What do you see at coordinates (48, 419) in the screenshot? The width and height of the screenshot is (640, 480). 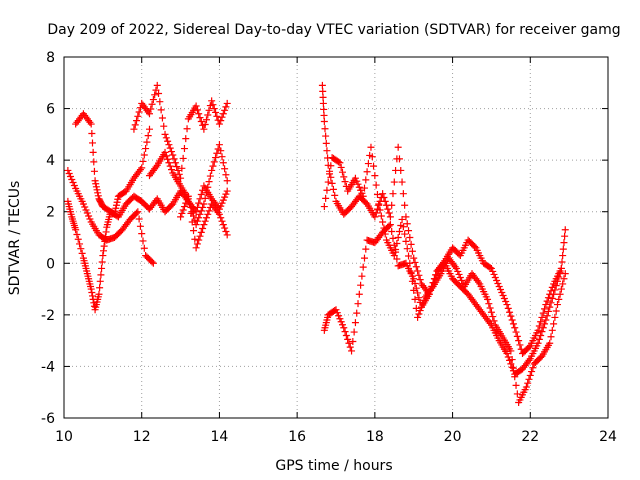 I see `y-tick-label: -6` at bounding box center [48, 419].